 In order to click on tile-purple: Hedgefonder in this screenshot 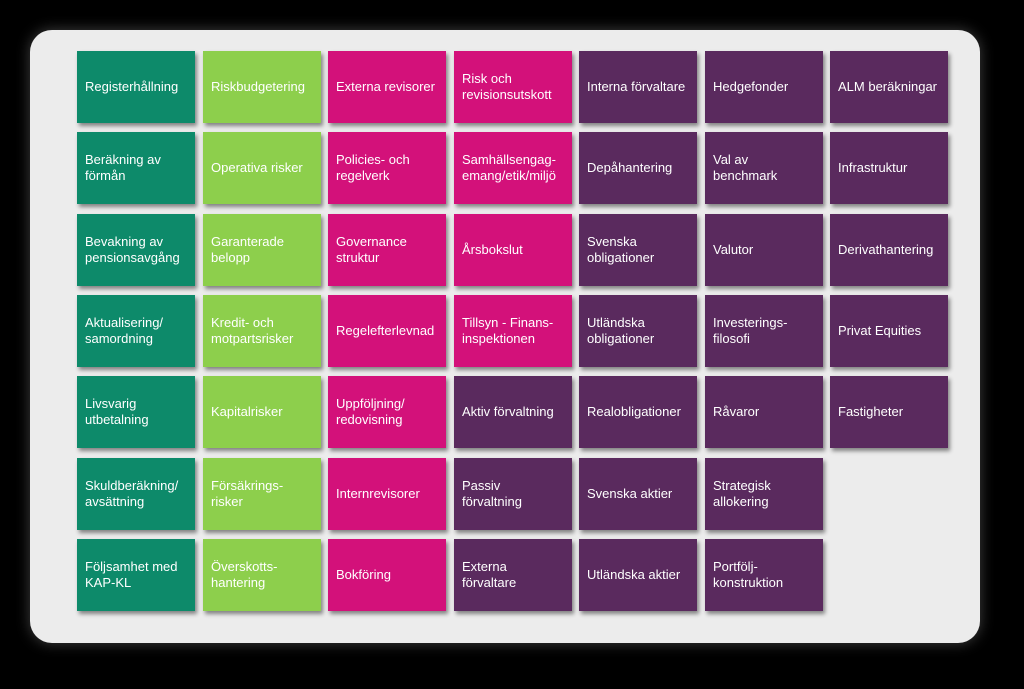, I will do `click(764, 87)`.